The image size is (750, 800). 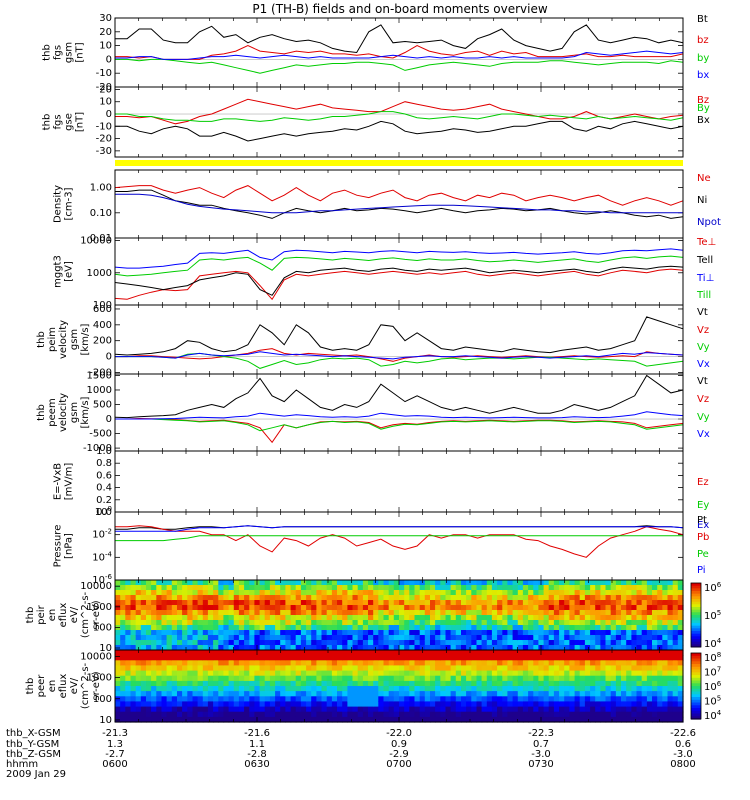 I want to click on ytick-label: -20, so click(x=104, y=139).